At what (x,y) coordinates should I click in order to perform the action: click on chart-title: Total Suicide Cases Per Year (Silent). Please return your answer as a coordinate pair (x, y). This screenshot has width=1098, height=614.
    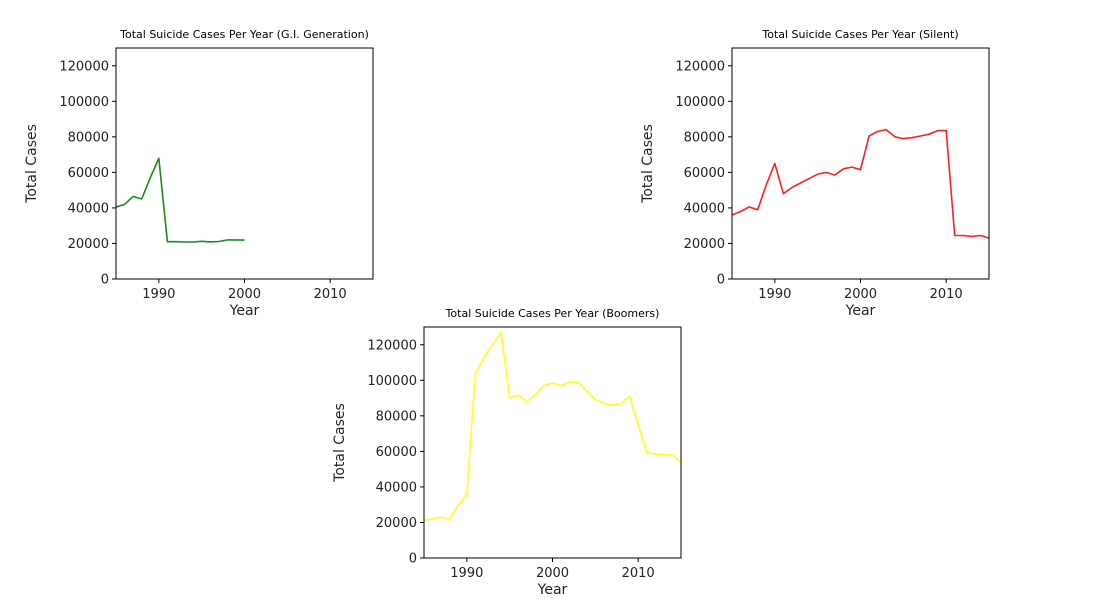
    Looking at the image, I should click on (859, 34).